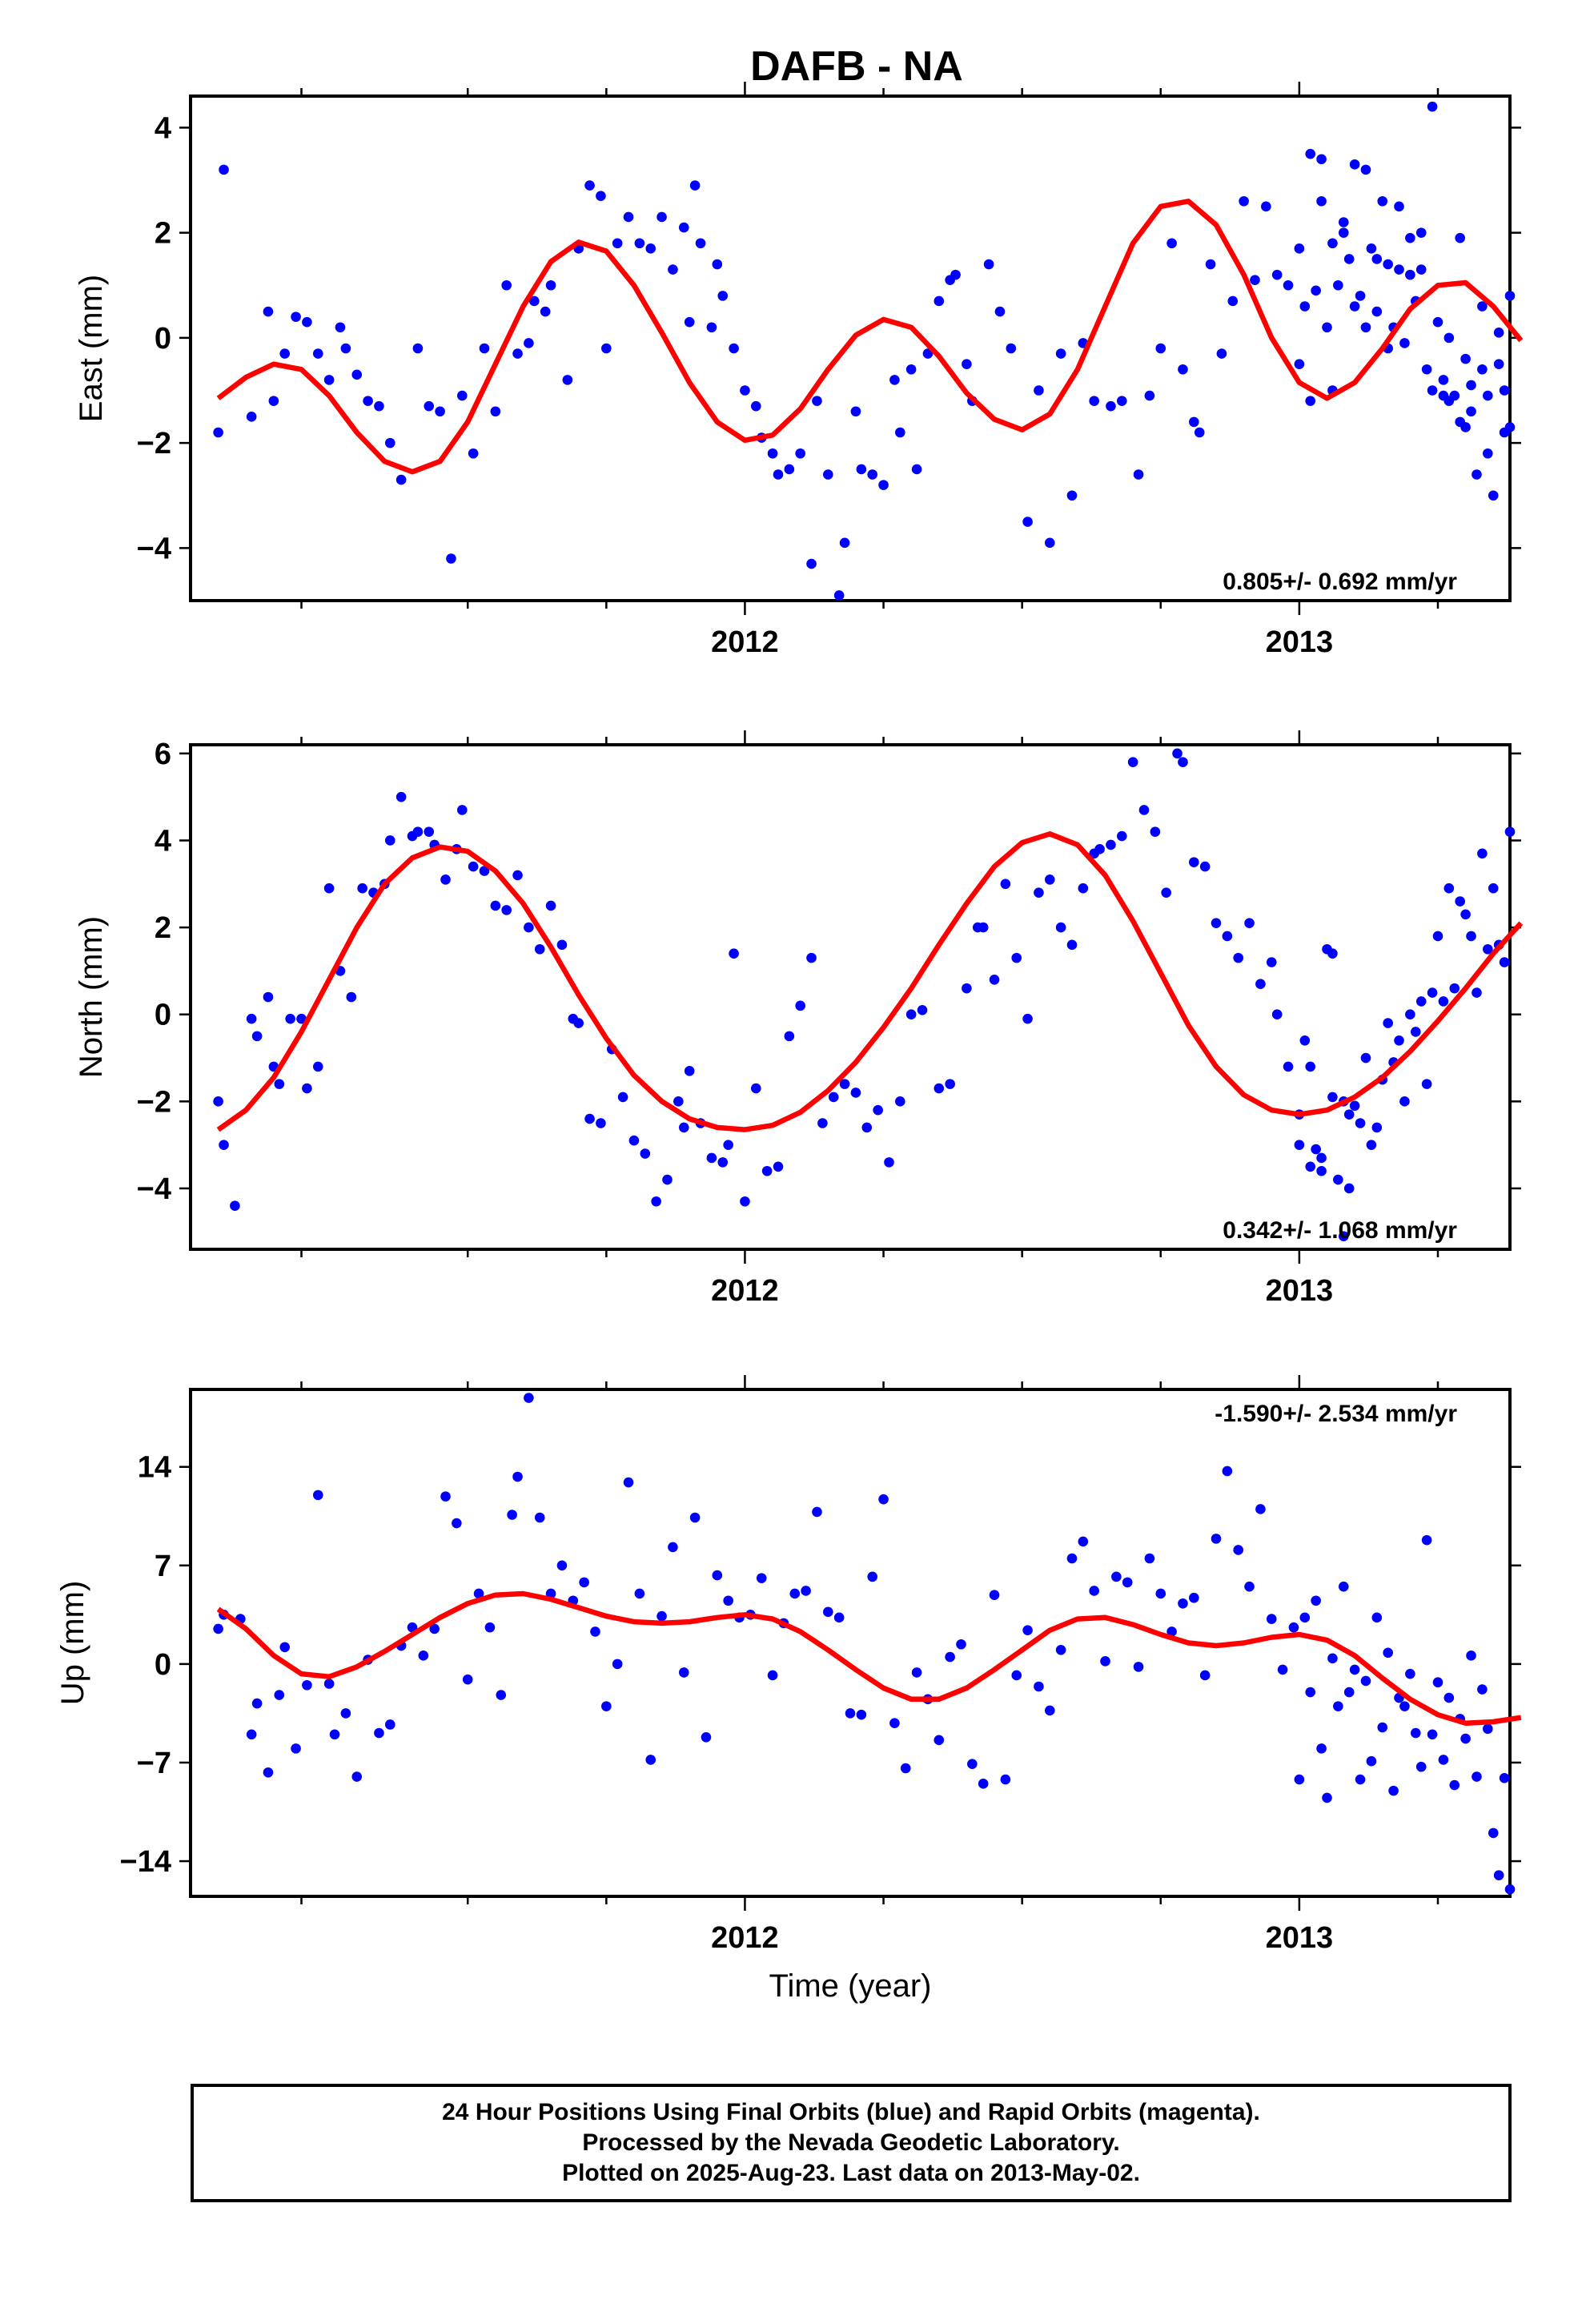 This screenshot has width=1582, height=2324. What do you see at coordinates (163, 1566) in the screenshot?
I see `y-tick-label: 7` at bounding box center [163, 1566].